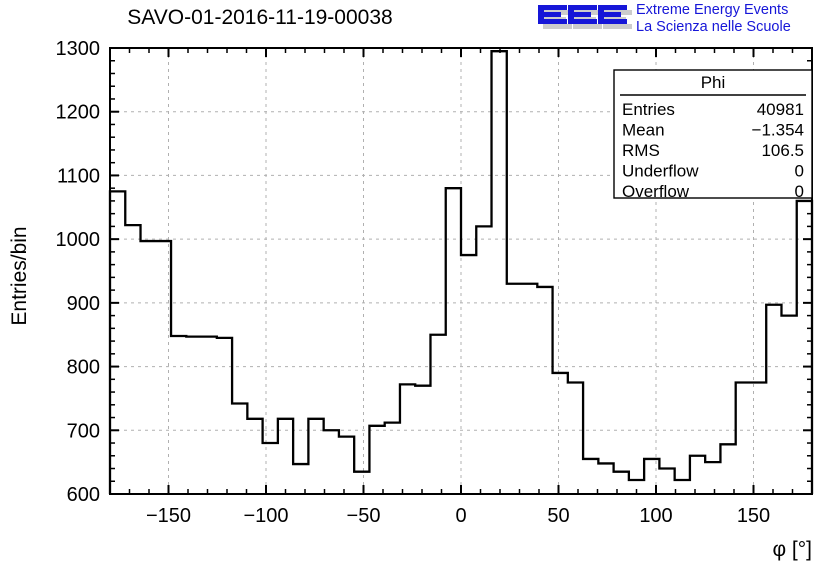 The width and height of the screenshot is (836, 572). I want to click on stats-box-frame, so click(713, 134).